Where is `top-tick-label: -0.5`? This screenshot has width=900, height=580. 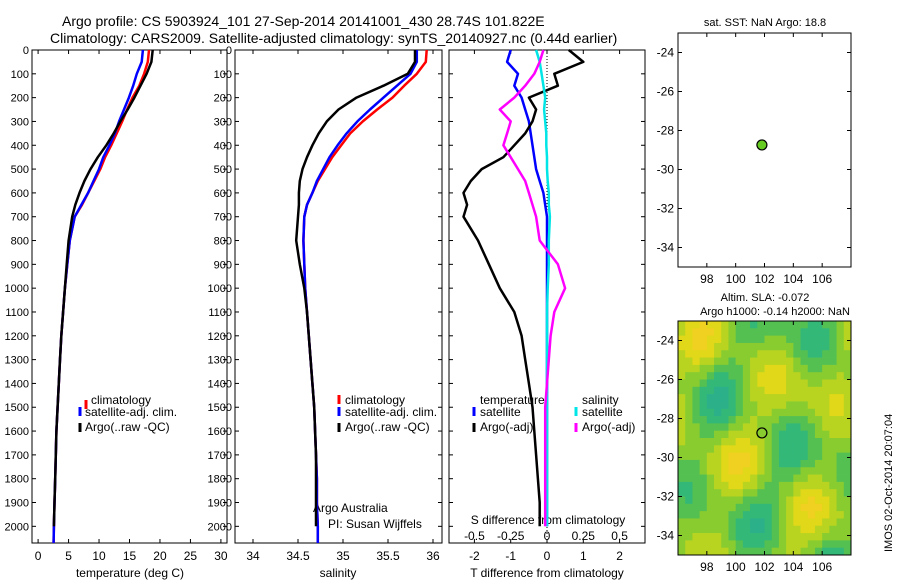
top-tick-label: -0.5 is located at coordinates (474, 536).